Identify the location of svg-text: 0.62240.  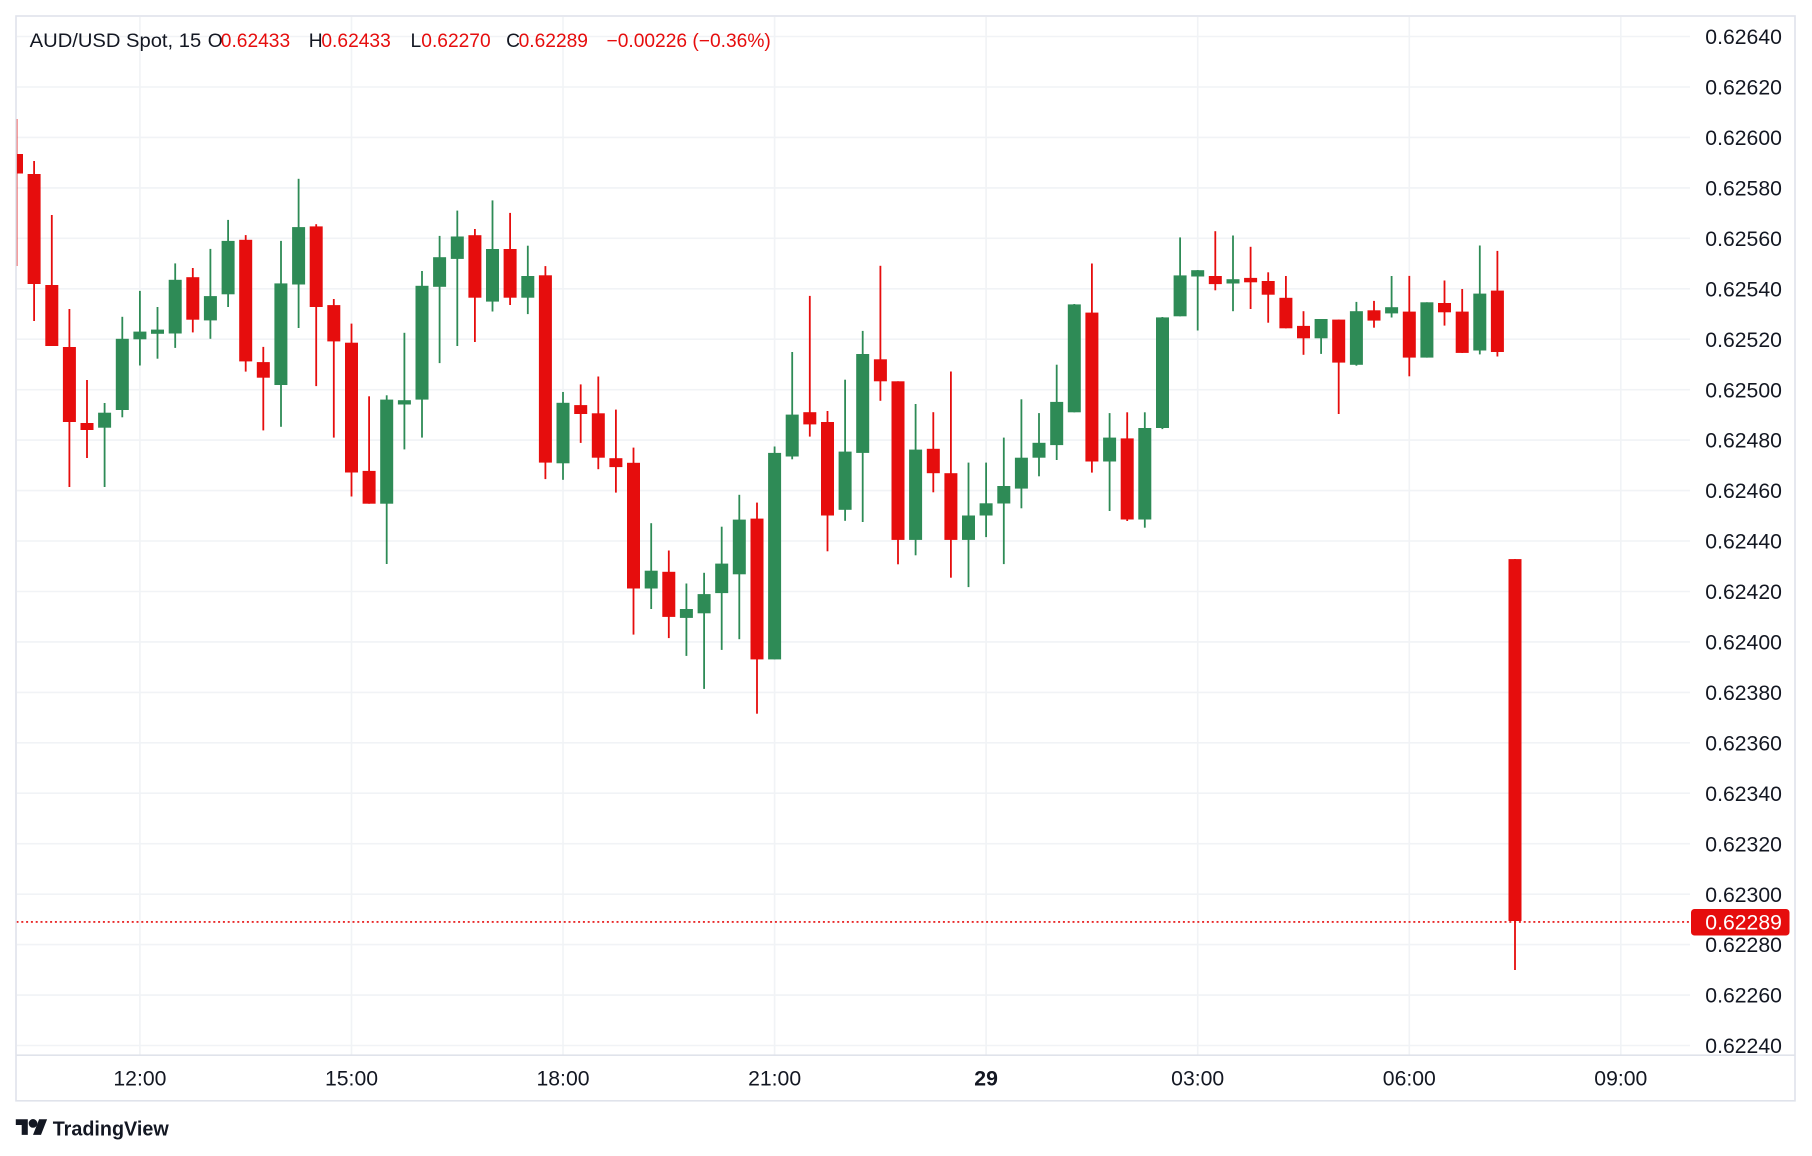
(1743, 1046).